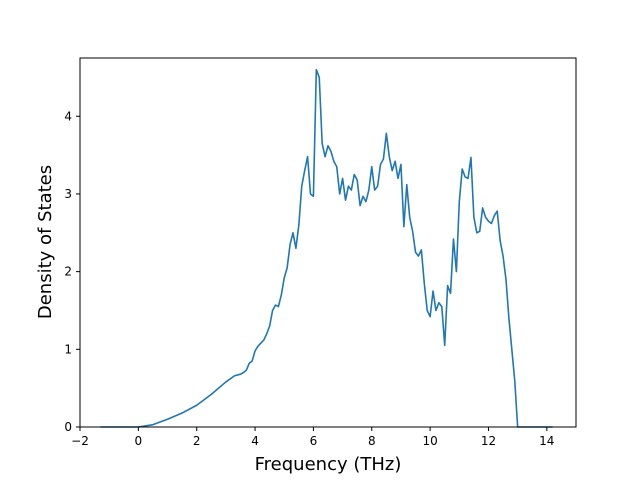 The image size is (640, 480). Describe the element at coordinates (197, 441) in the screenshot. I see `x-tick-label: 2` at that location.